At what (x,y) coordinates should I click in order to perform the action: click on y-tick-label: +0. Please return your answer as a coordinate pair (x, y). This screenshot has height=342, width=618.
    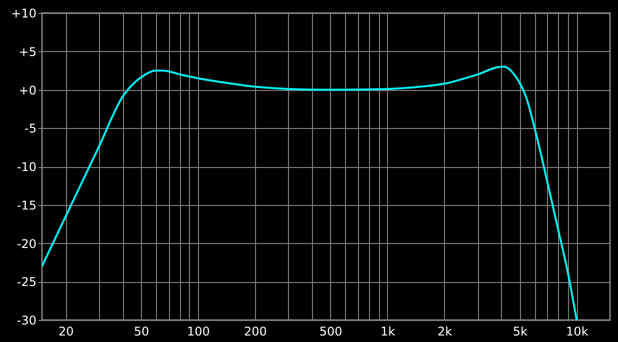
    Looking at the image, I should click on (27, 90).